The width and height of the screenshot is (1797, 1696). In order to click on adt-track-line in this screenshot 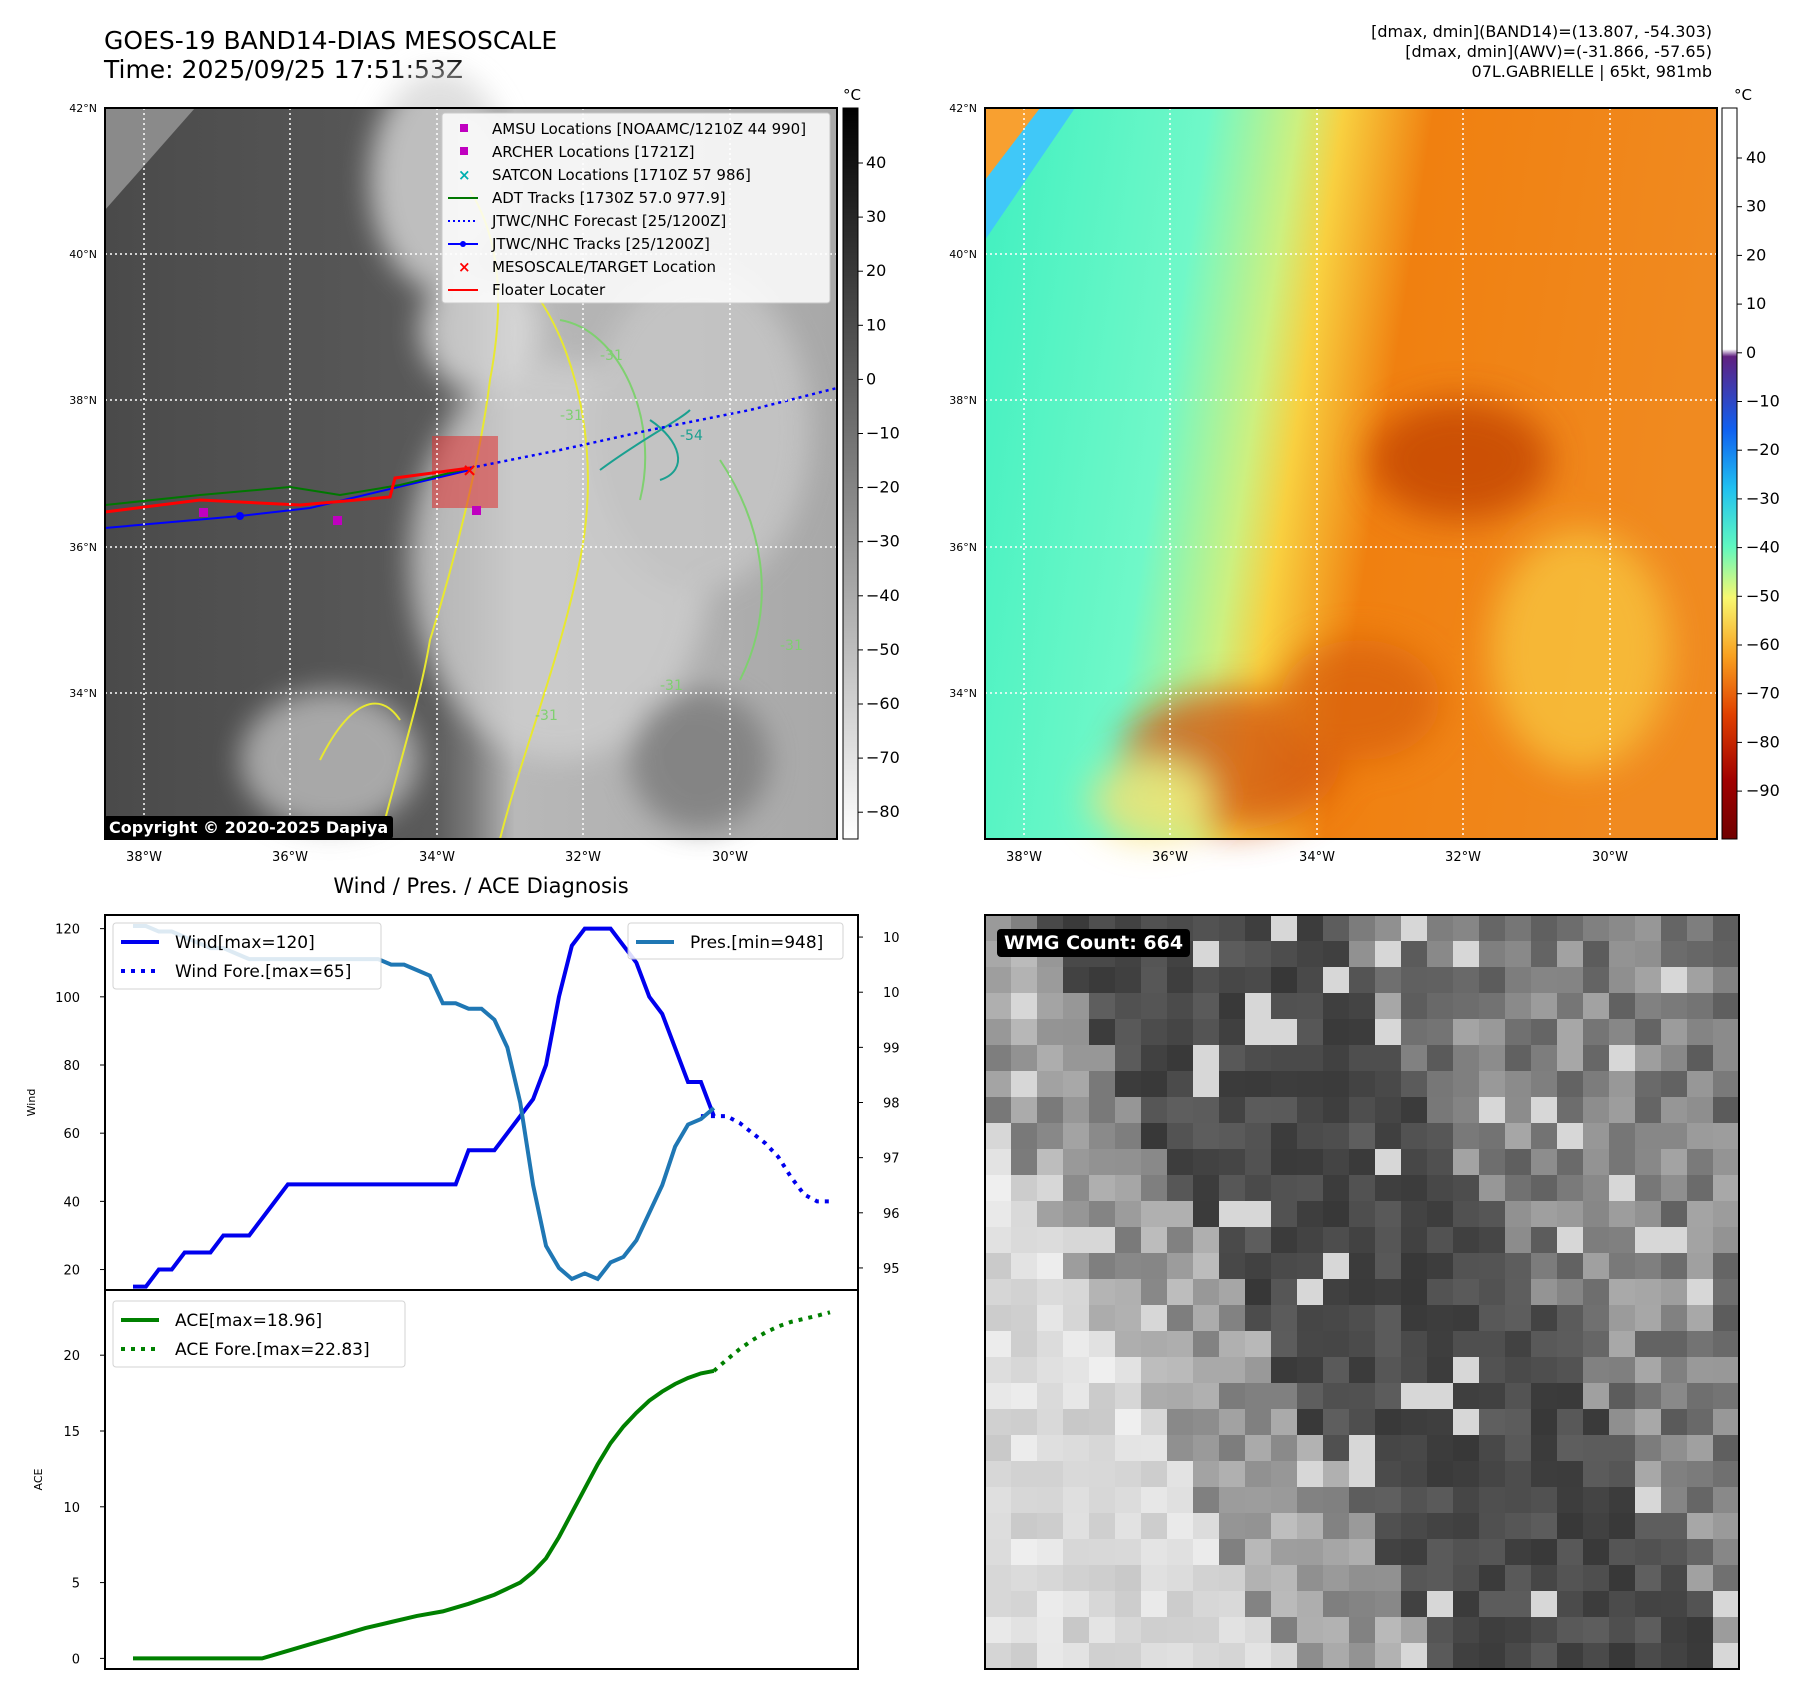, I will do `click(287, 486)`.